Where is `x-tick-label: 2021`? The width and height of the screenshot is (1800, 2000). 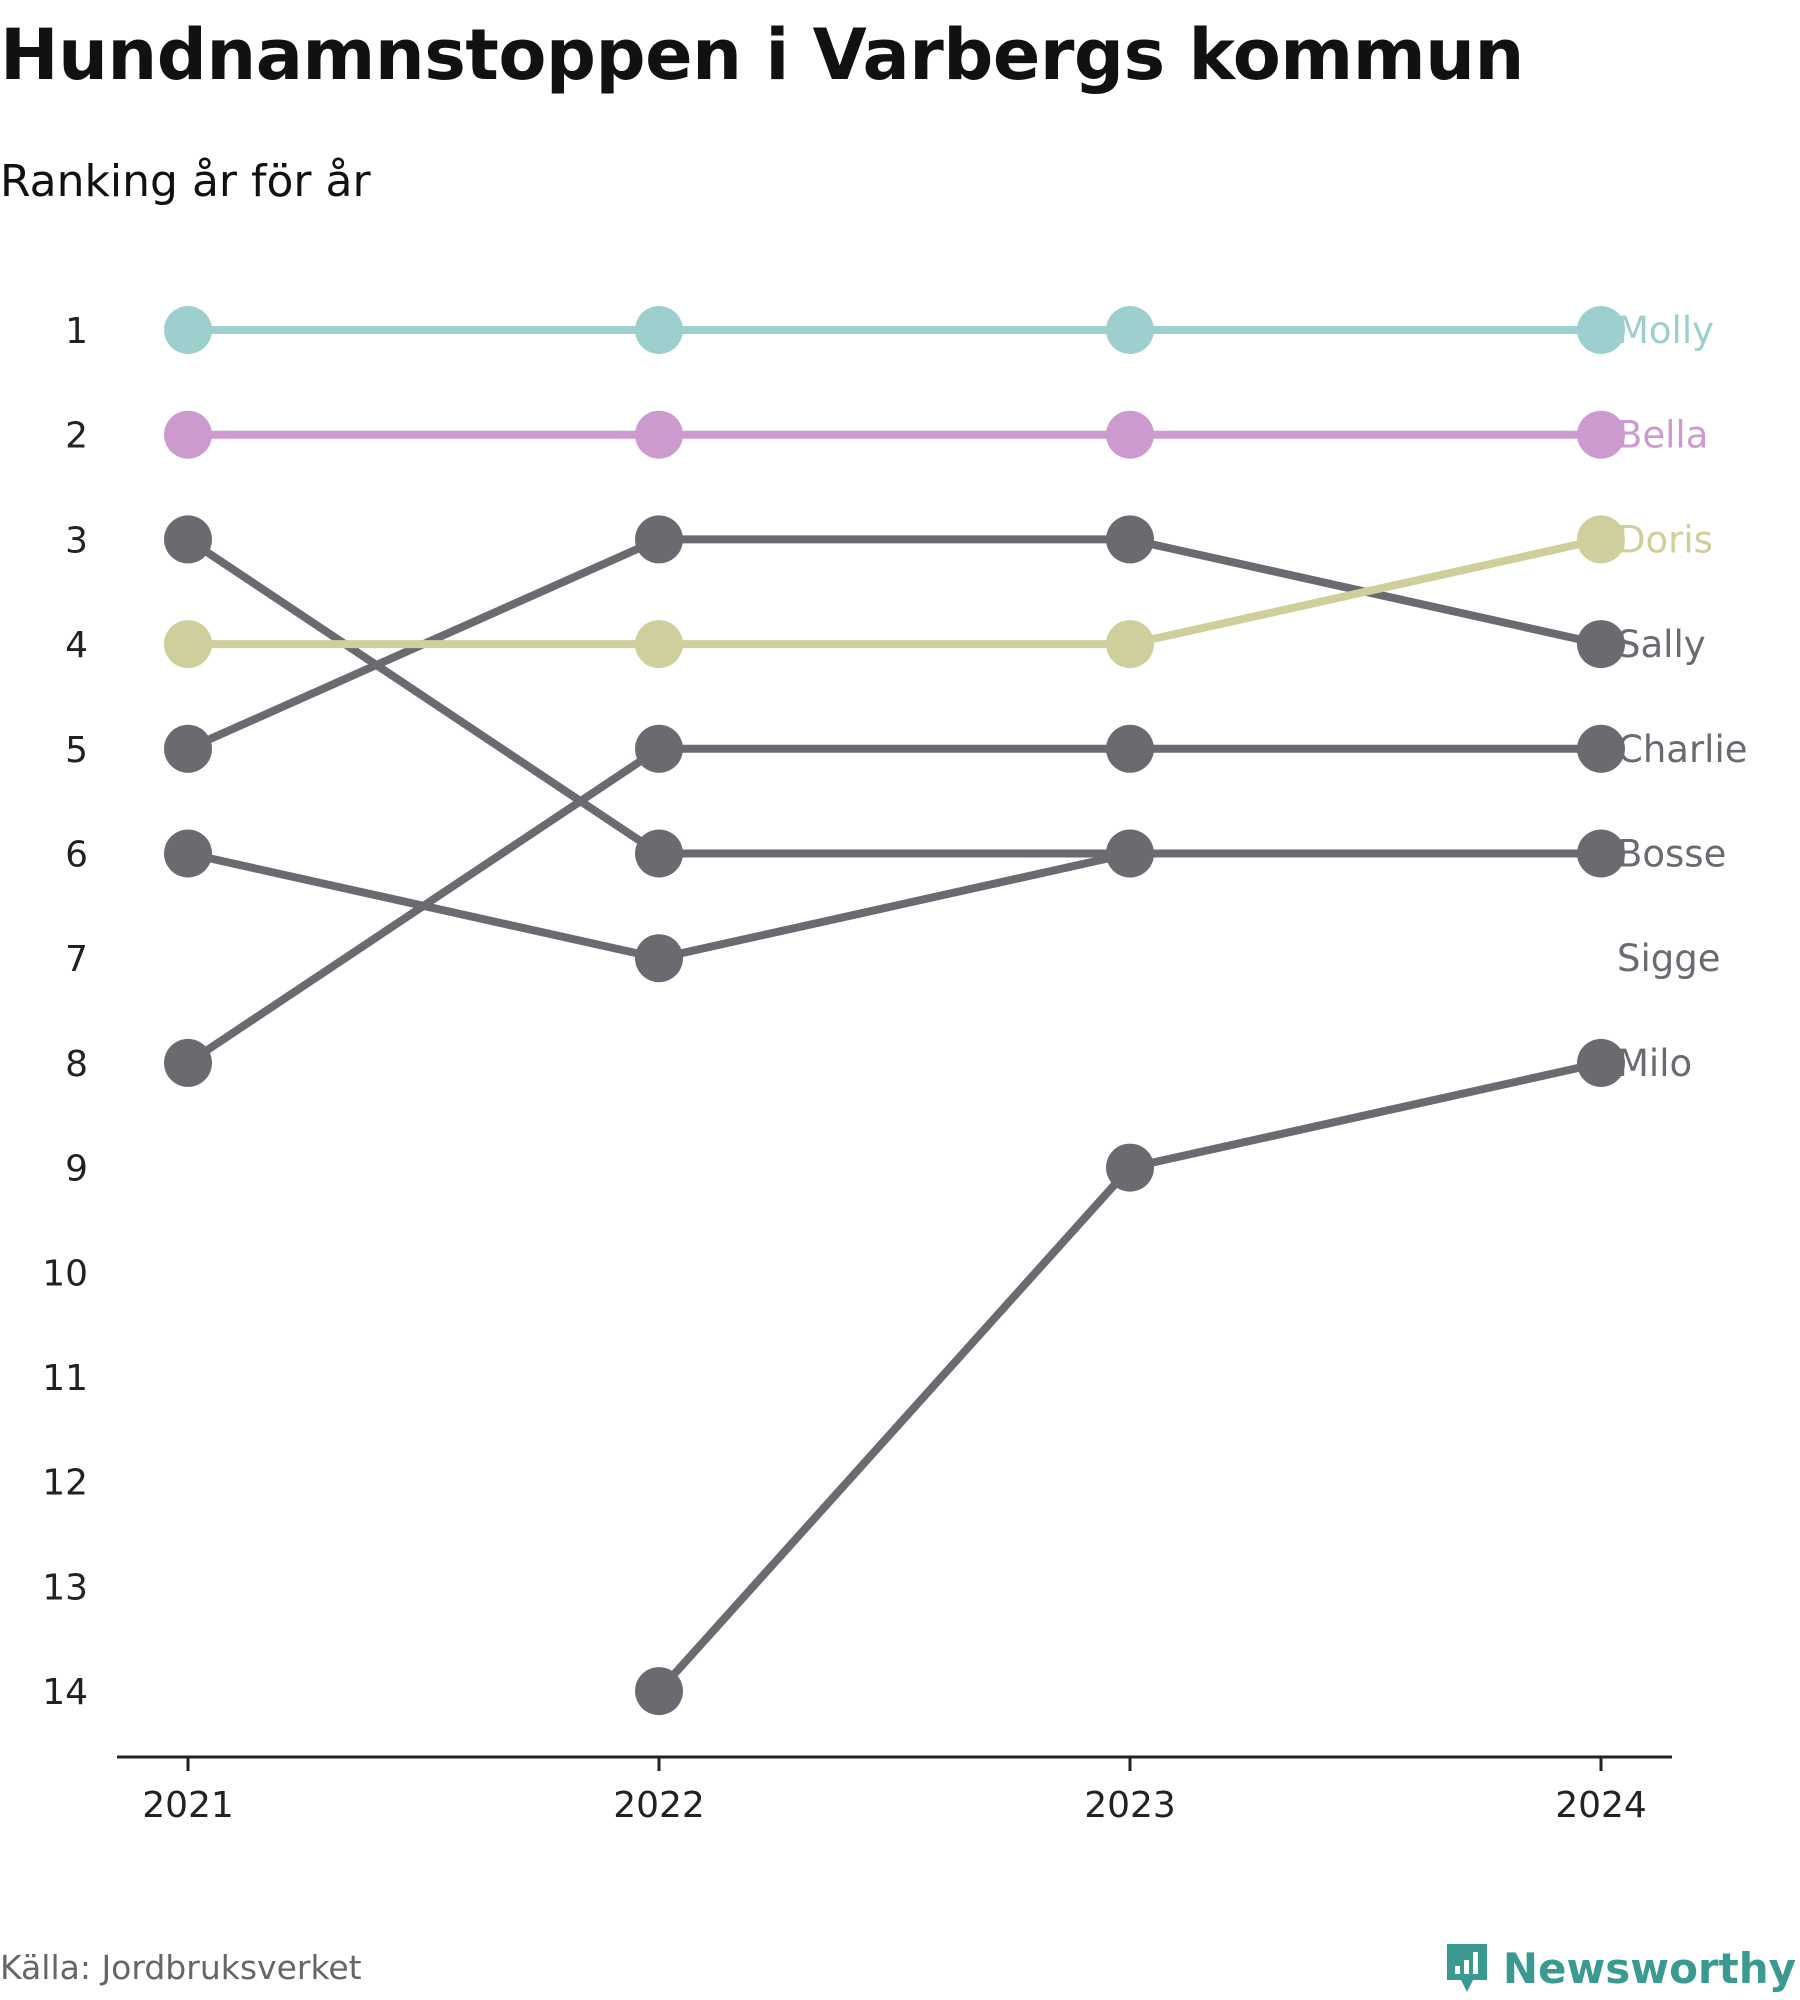
x-tick-label: 2021 is located at coordinates (188, 1805).